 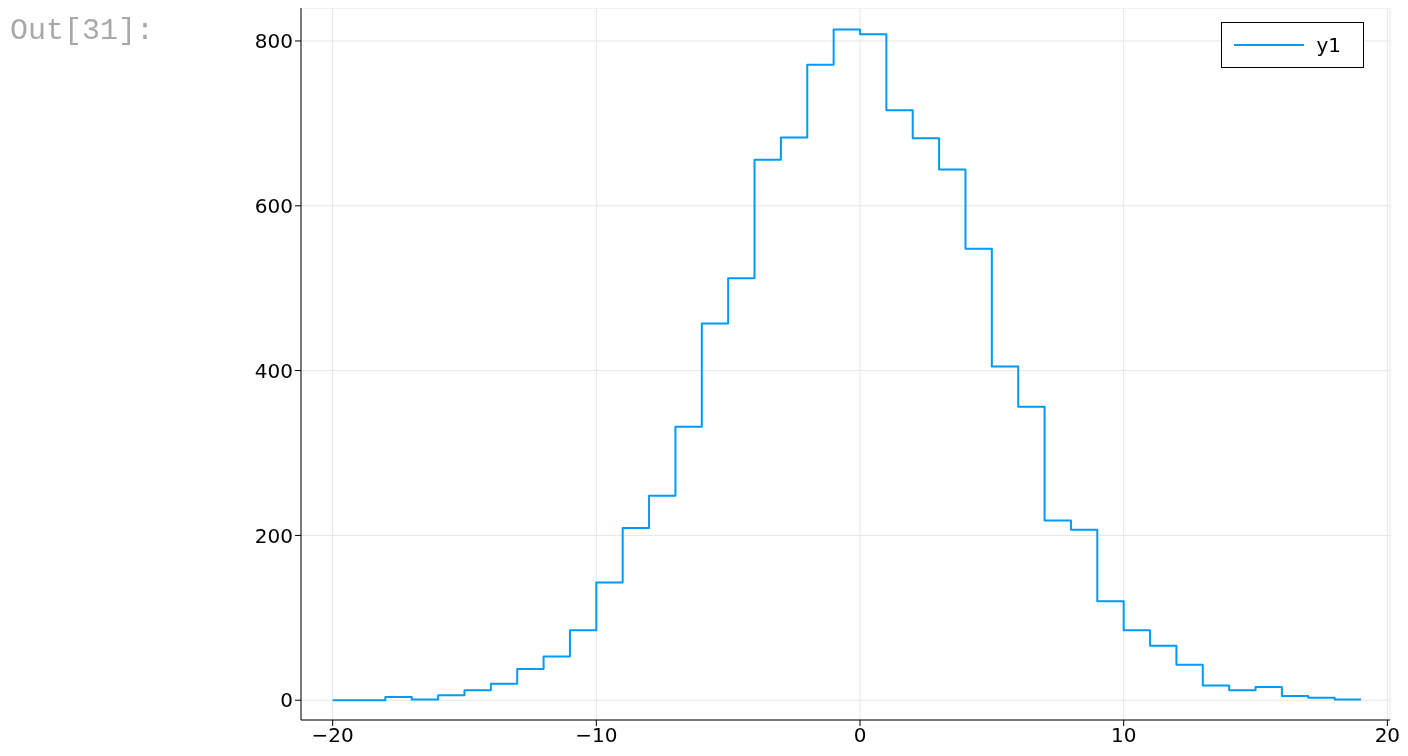 I want to click on x-tick-label: 10, so click(x=1123, y=735).